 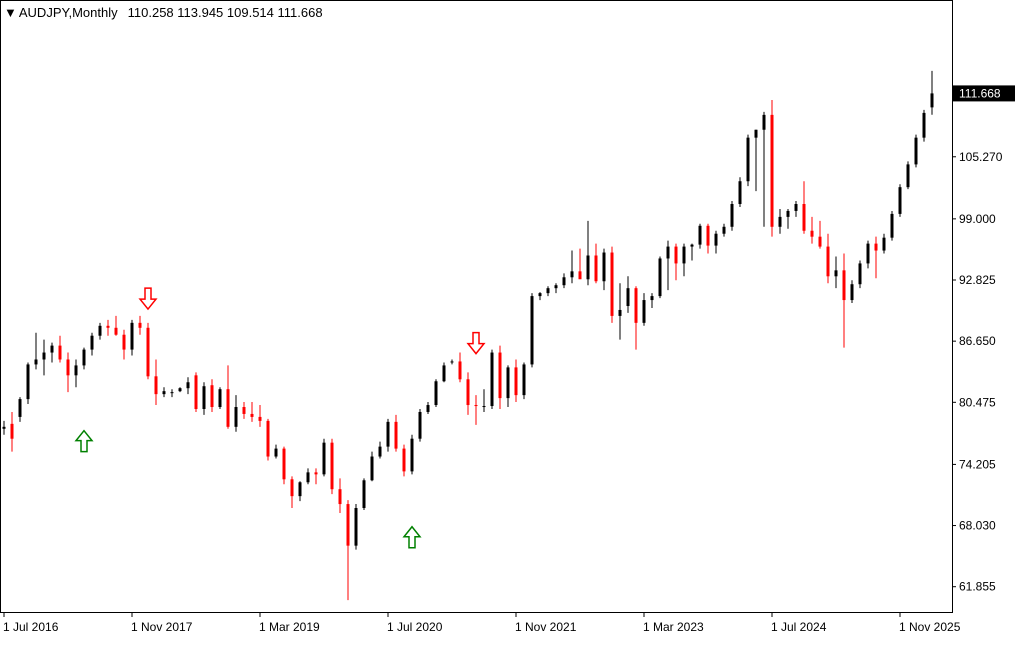 What do you see at coordinates (977, 341) in the screenshot?
I see `y-tick-label: 86.650` at bounding box center [977, 341].